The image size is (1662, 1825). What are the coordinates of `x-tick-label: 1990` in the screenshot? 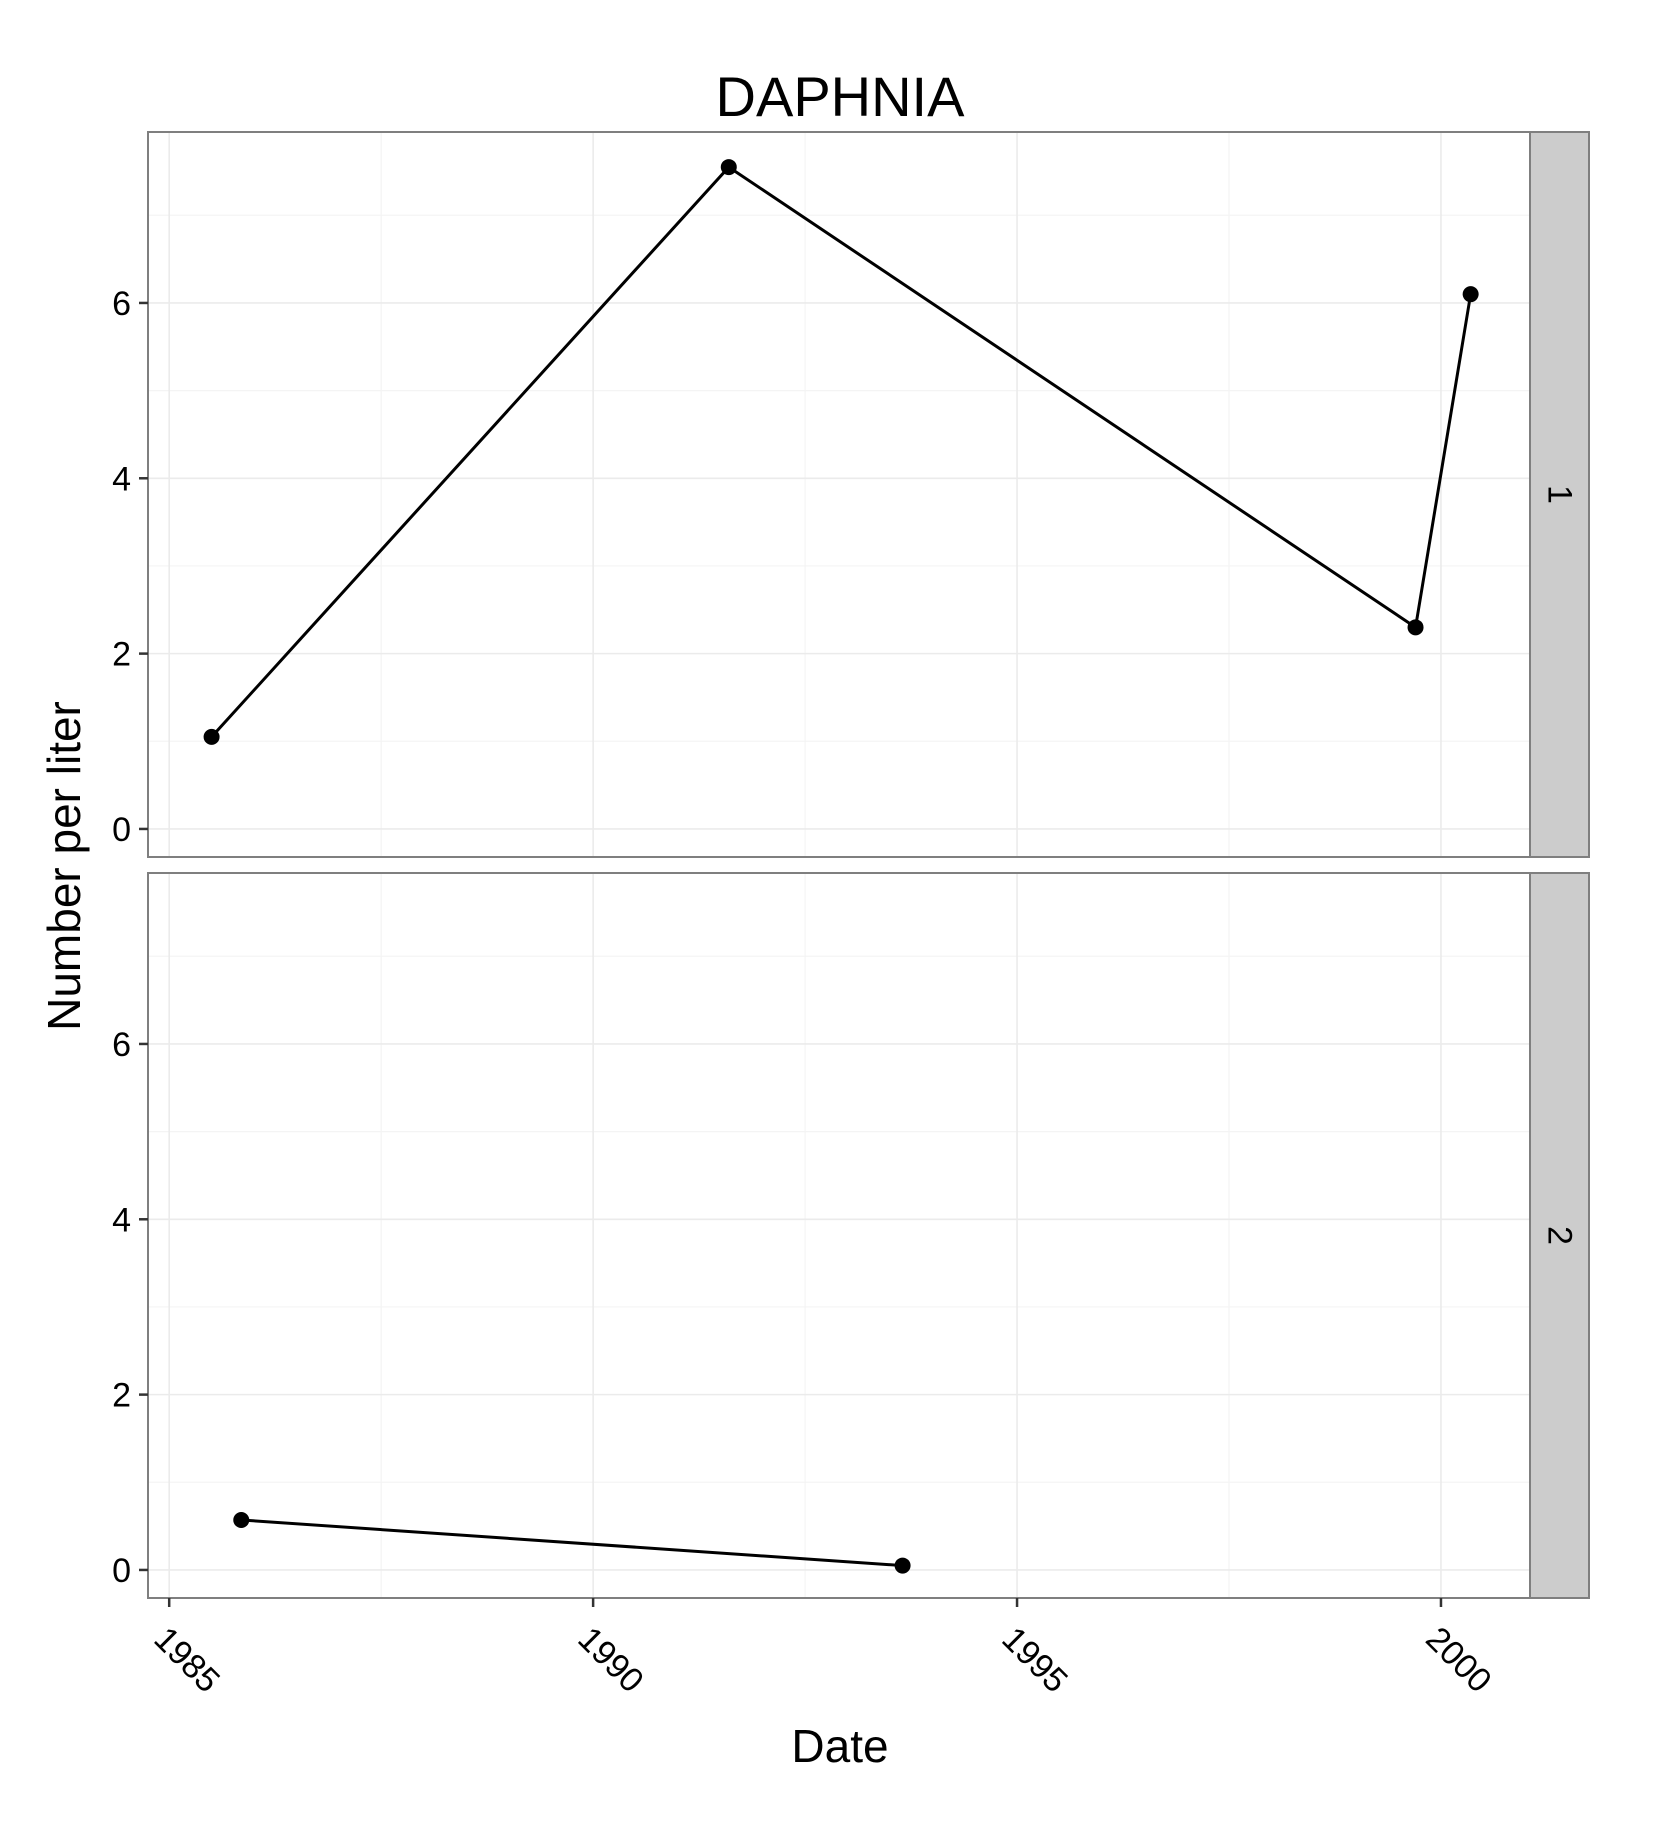 It's located at (610, 1660).